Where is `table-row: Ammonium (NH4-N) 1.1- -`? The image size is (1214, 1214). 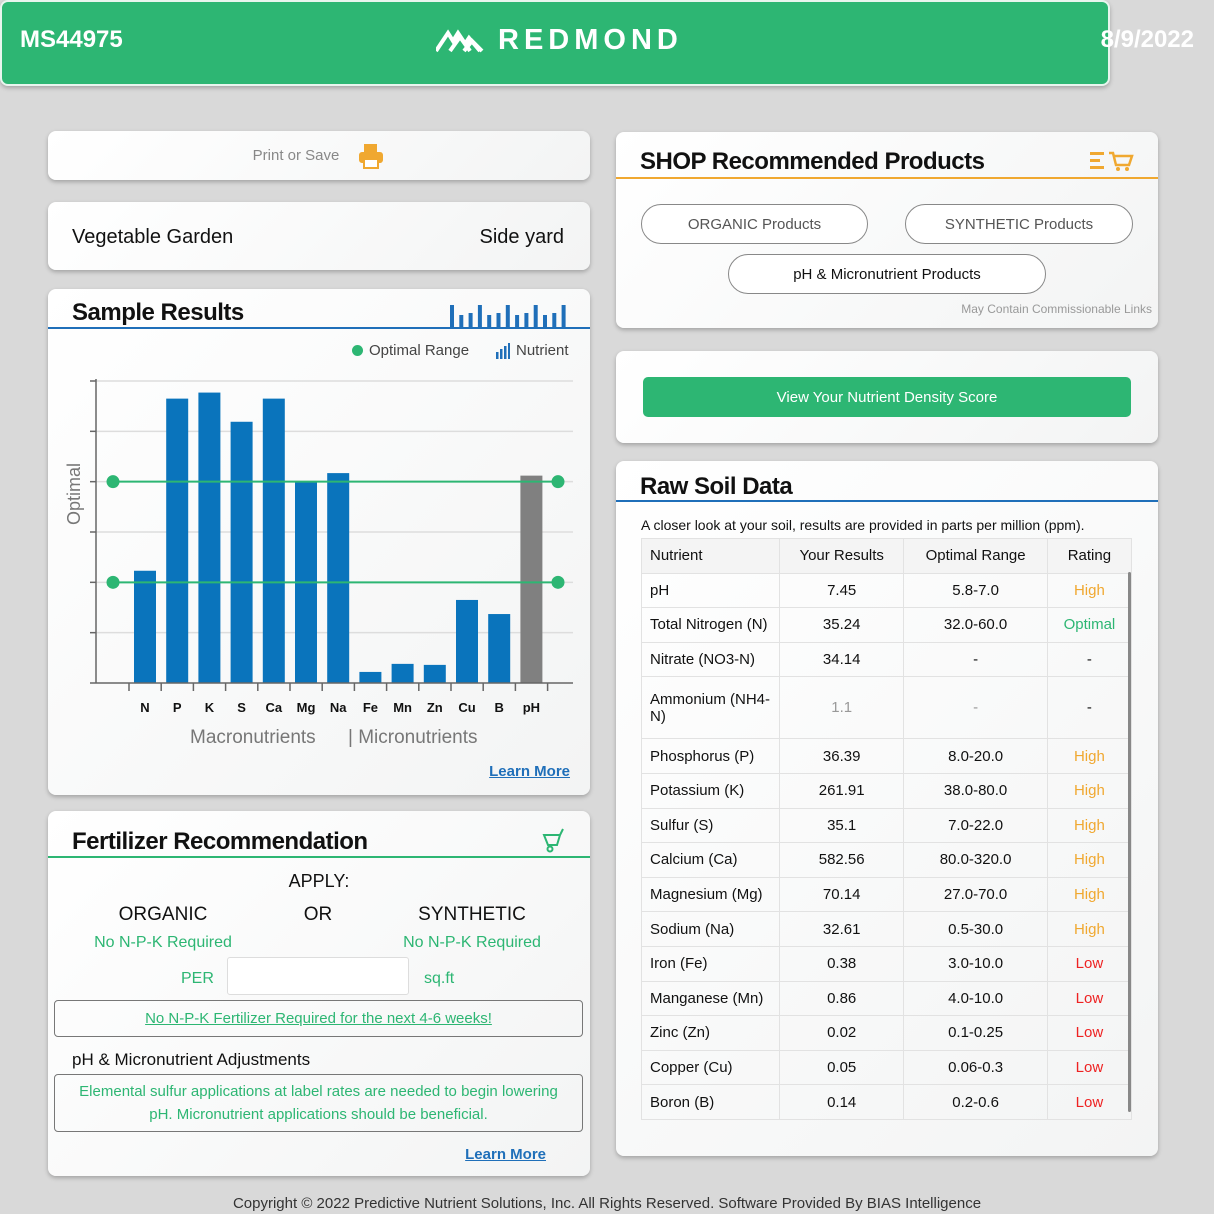
table-row: Ammonium (NH4-N) 1.1- - is located at coordinates (887, 708).